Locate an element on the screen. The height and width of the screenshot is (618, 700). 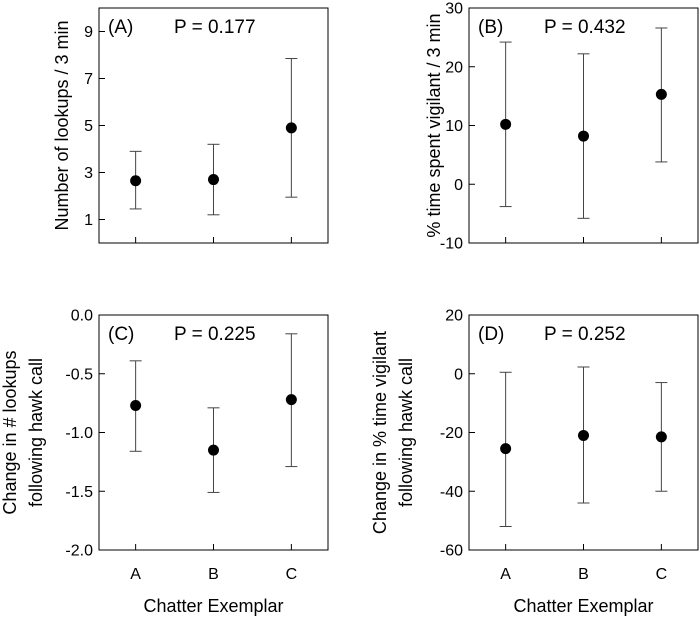
panel-b-p-value: P = 0.432 is located at coordinates (585, 27).